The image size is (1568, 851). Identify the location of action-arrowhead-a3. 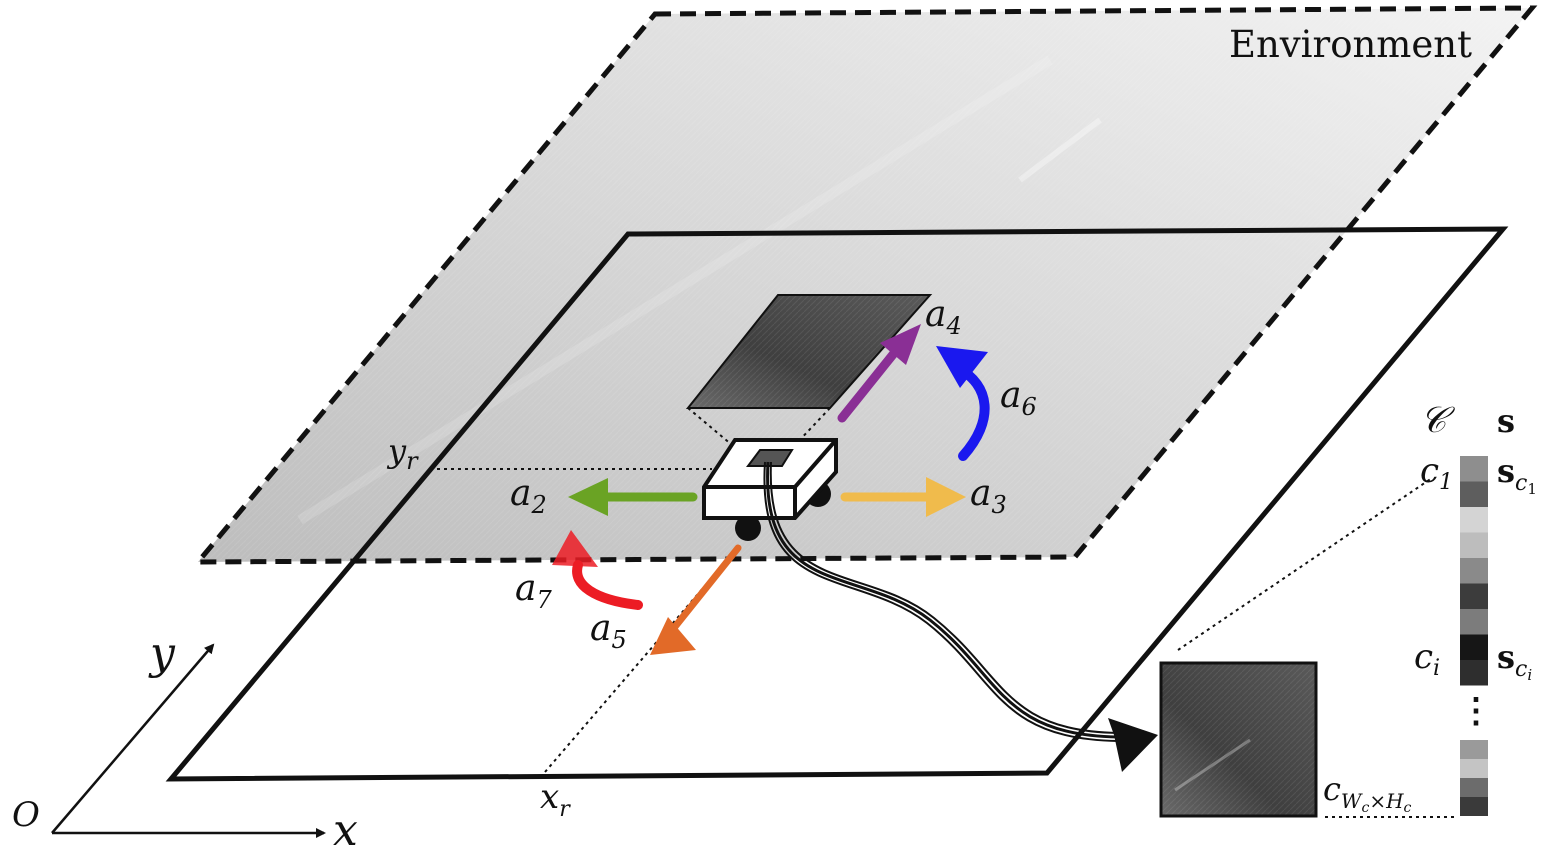
(946, 497).